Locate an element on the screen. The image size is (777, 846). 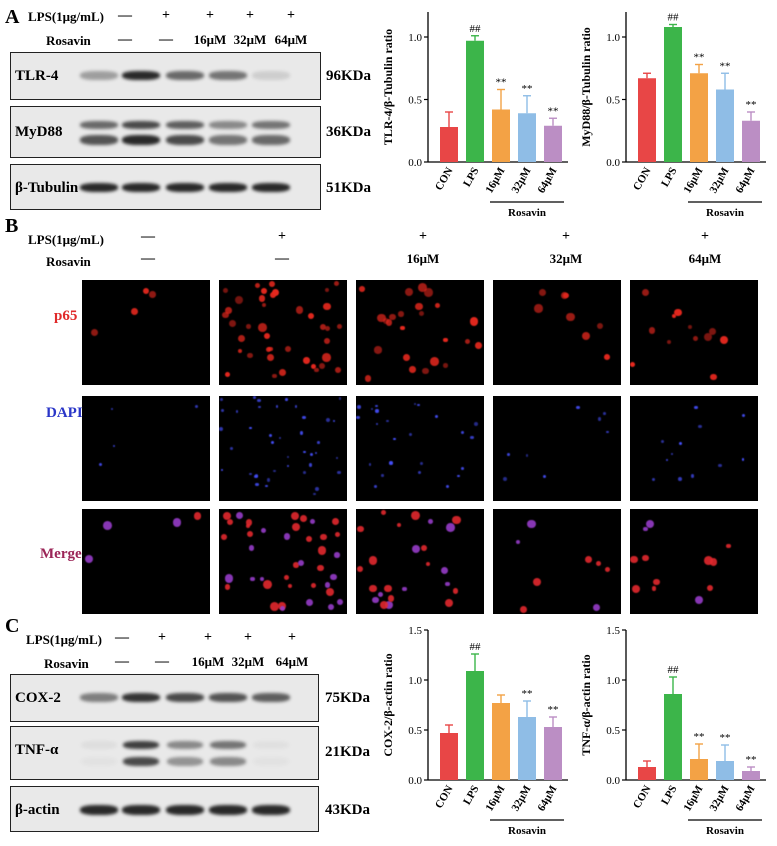
protein-label-tubulin: β-Tubulin is located at coordinates (47, 188).